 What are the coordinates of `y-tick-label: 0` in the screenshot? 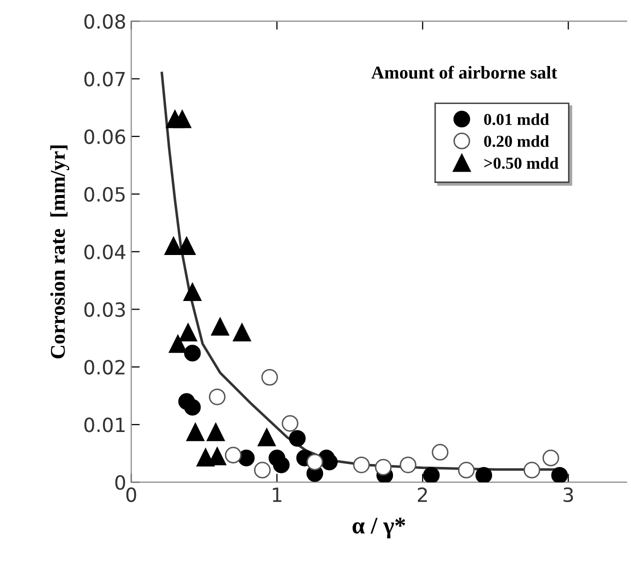 It's located at (120, 482).